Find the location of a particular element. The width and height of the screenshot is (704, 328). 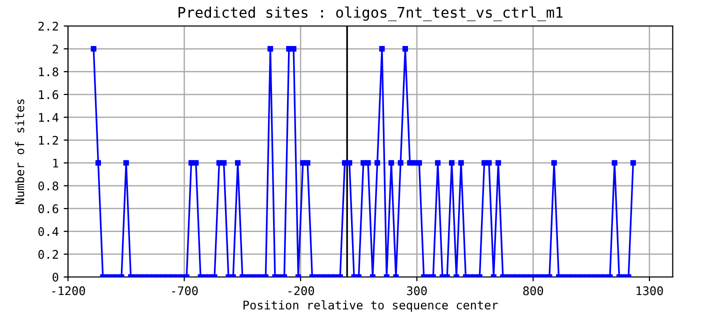

y-tick-label: 0.2 is located at coordinates (48, 254).